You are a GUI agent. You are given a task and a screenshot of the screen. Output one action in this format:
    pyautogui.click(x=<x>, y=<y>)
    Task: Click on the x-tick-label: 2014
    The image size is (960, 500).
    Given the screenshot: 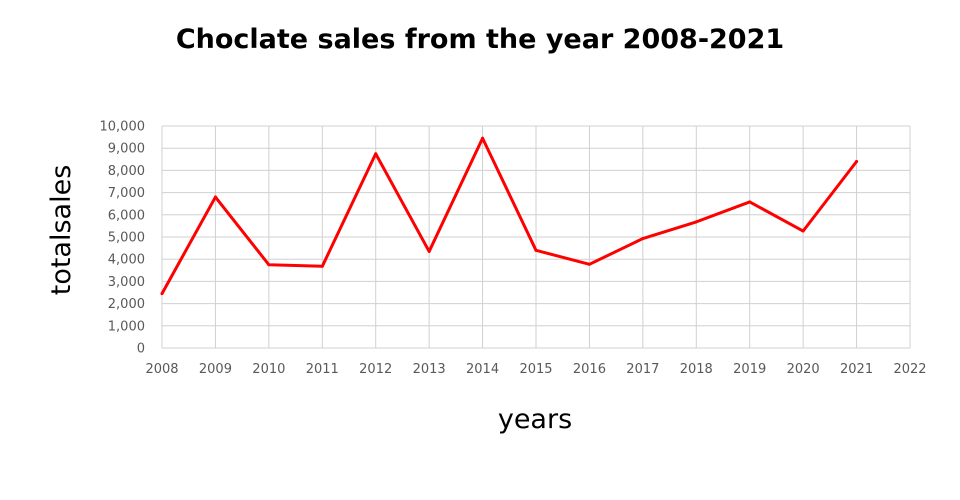 What is the action you would take?
    pyautogui.click(x=482, y=369)
    